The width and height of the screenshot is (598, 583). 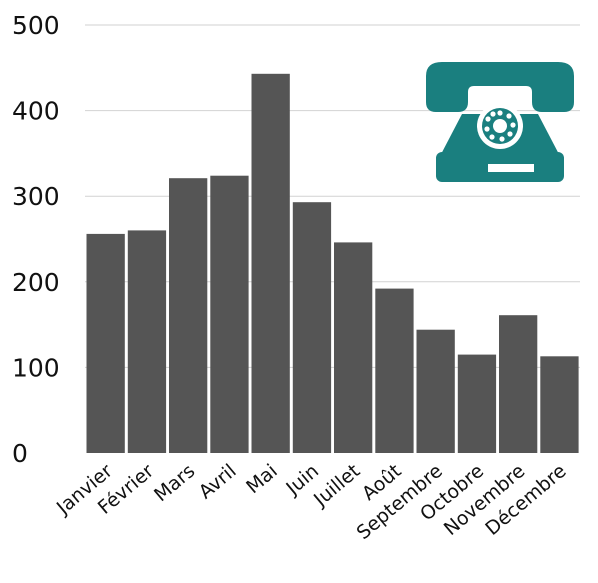 I want to click on x-tick-label: Mai, so click(x=262, y=479).